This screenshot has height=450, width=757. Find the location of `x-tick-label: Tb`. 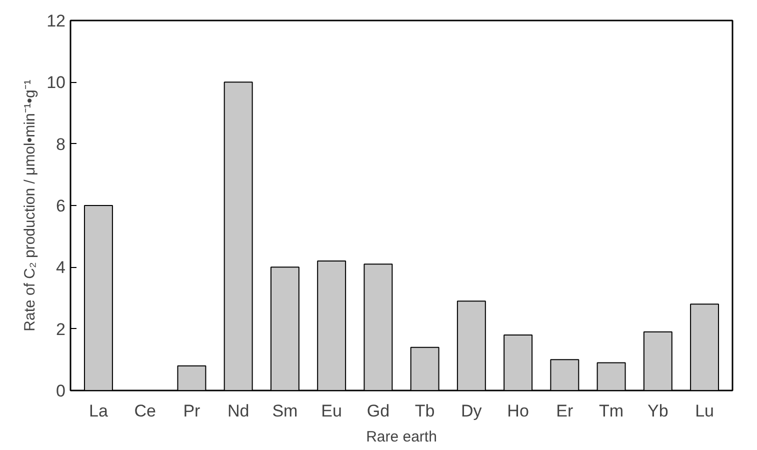

x-tick-label: Tb is located at coordinates (424, 411).